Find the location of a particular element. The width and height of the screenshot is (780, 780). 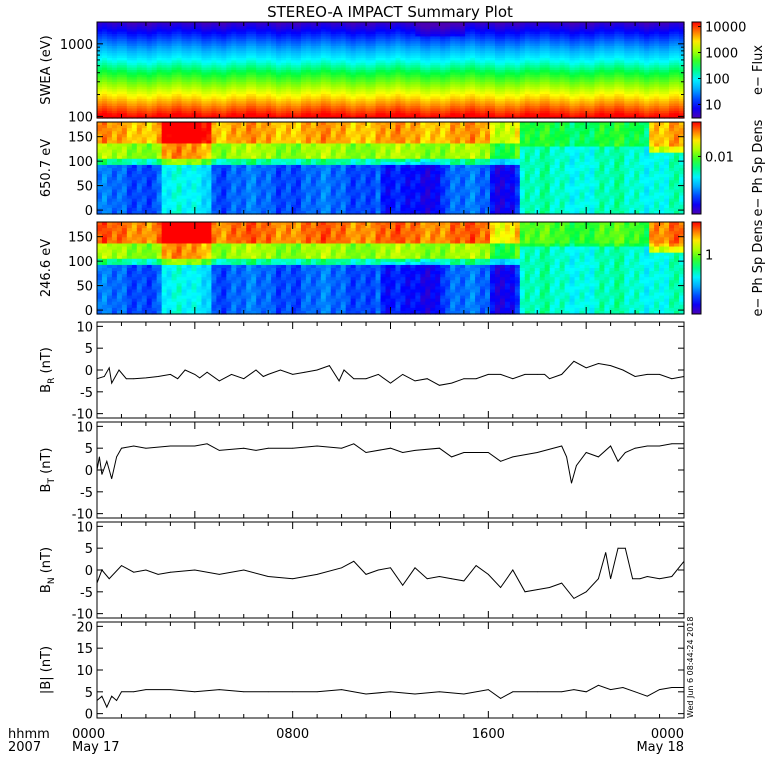

colorbar-tick-label: 10 is located at coordinates (713, 105).